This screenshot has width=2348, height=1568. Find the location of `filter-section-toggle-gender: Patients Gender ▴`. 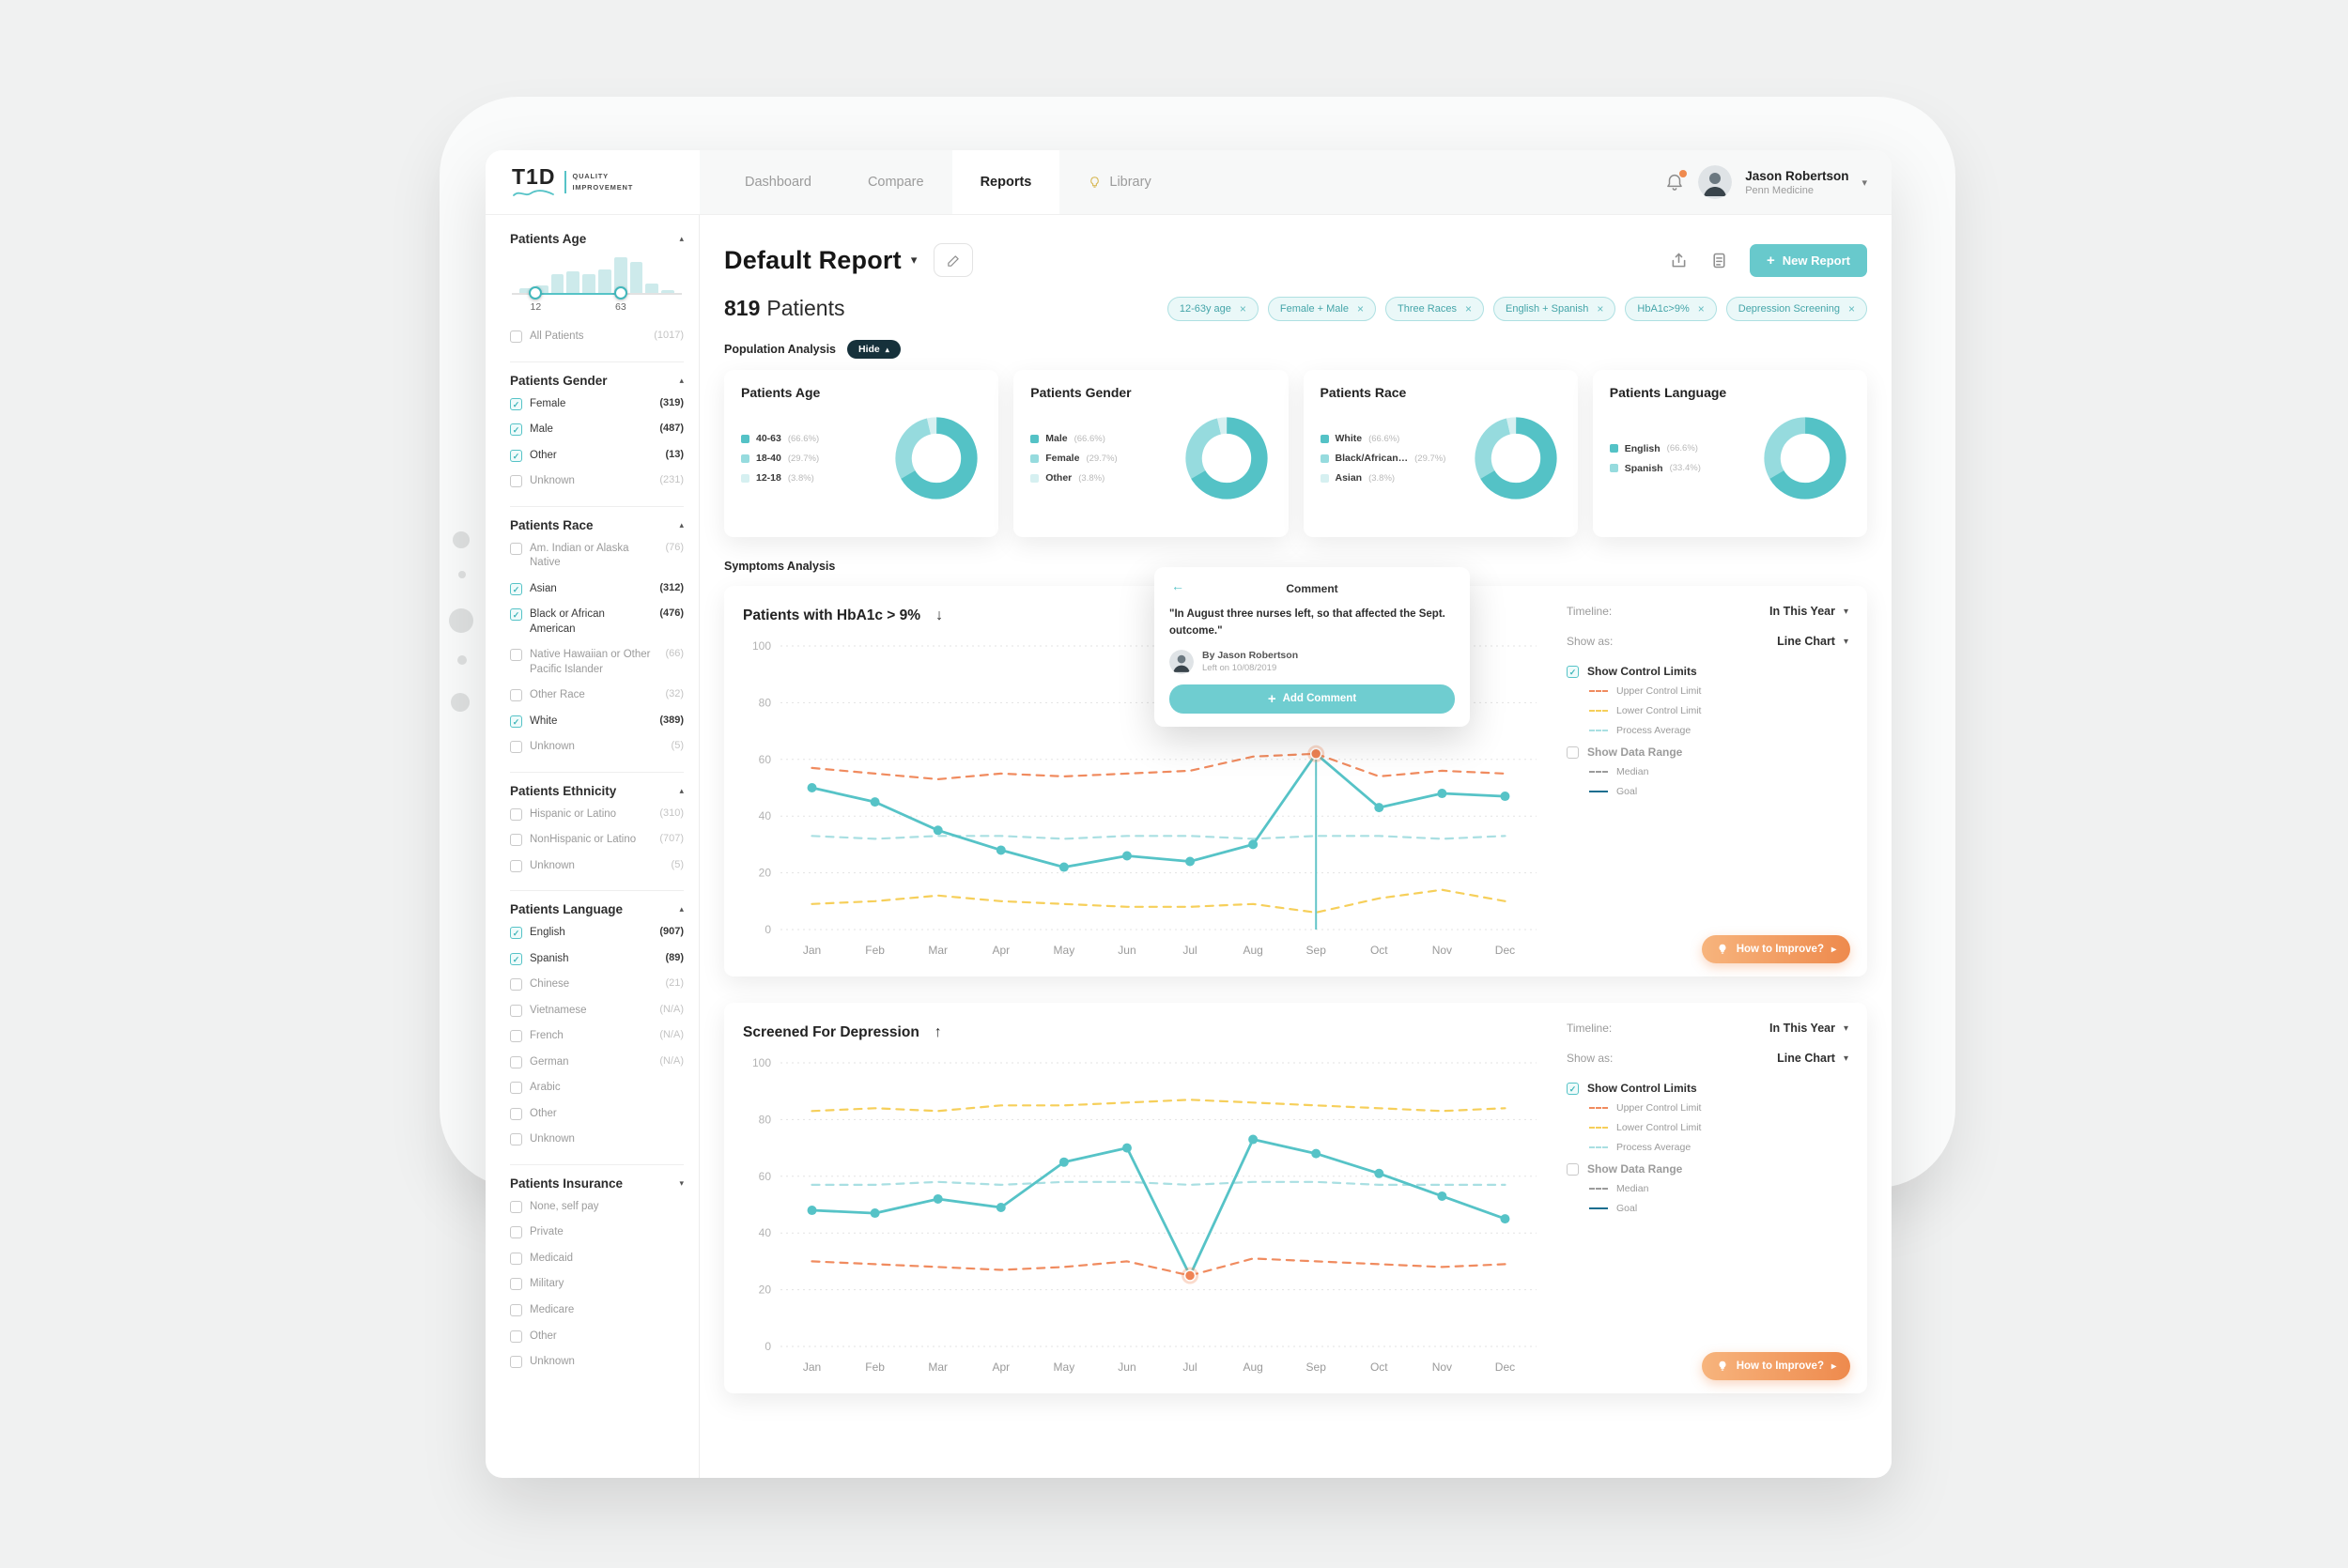

filter-section-toggle-gender: Patients Gender ▴ is located at coordinates (597, 381).